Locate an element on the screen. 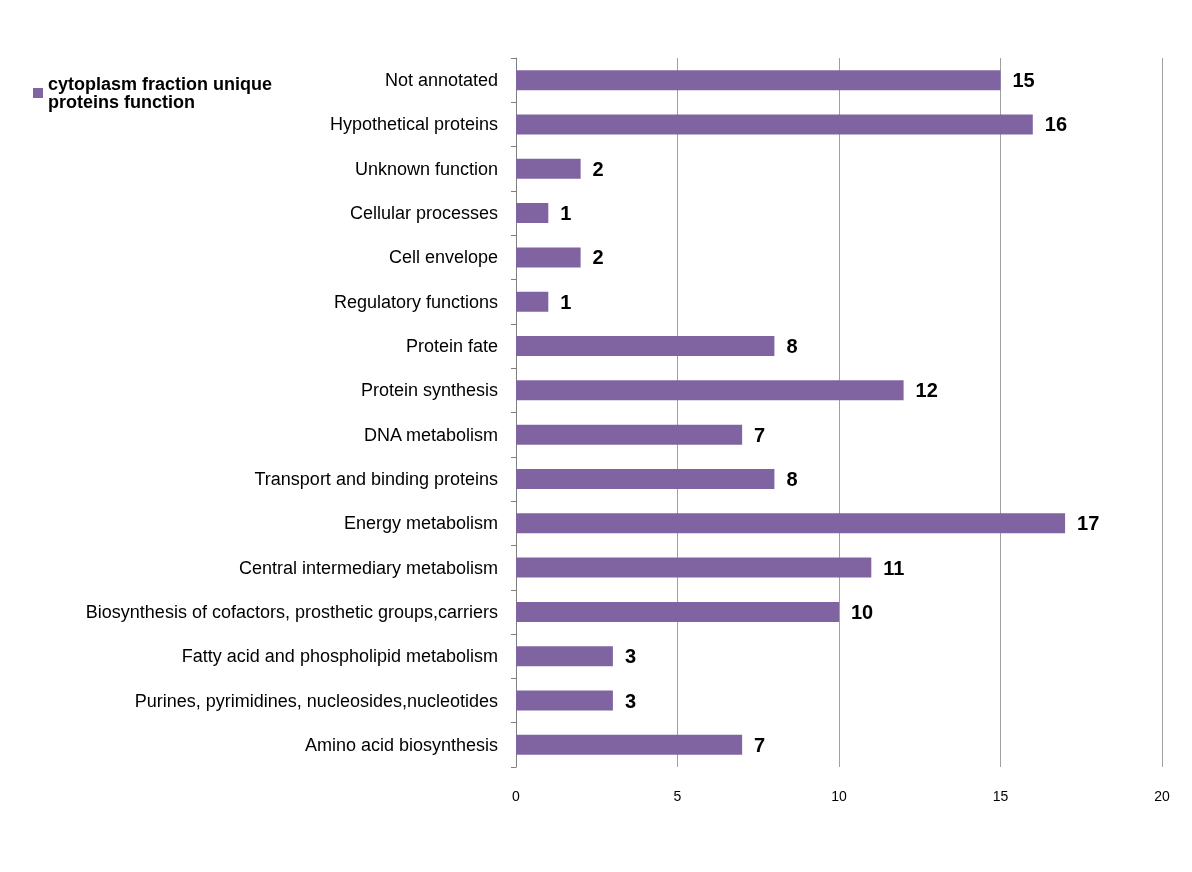  data-label: 11 is located at coordinates (894, 567).